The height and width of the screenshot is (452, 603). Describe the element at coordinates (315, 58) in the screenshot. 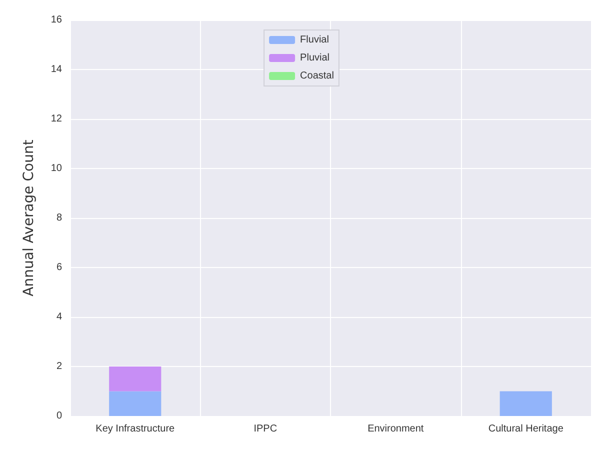

I see `legend-label: Pluvial` at that location.